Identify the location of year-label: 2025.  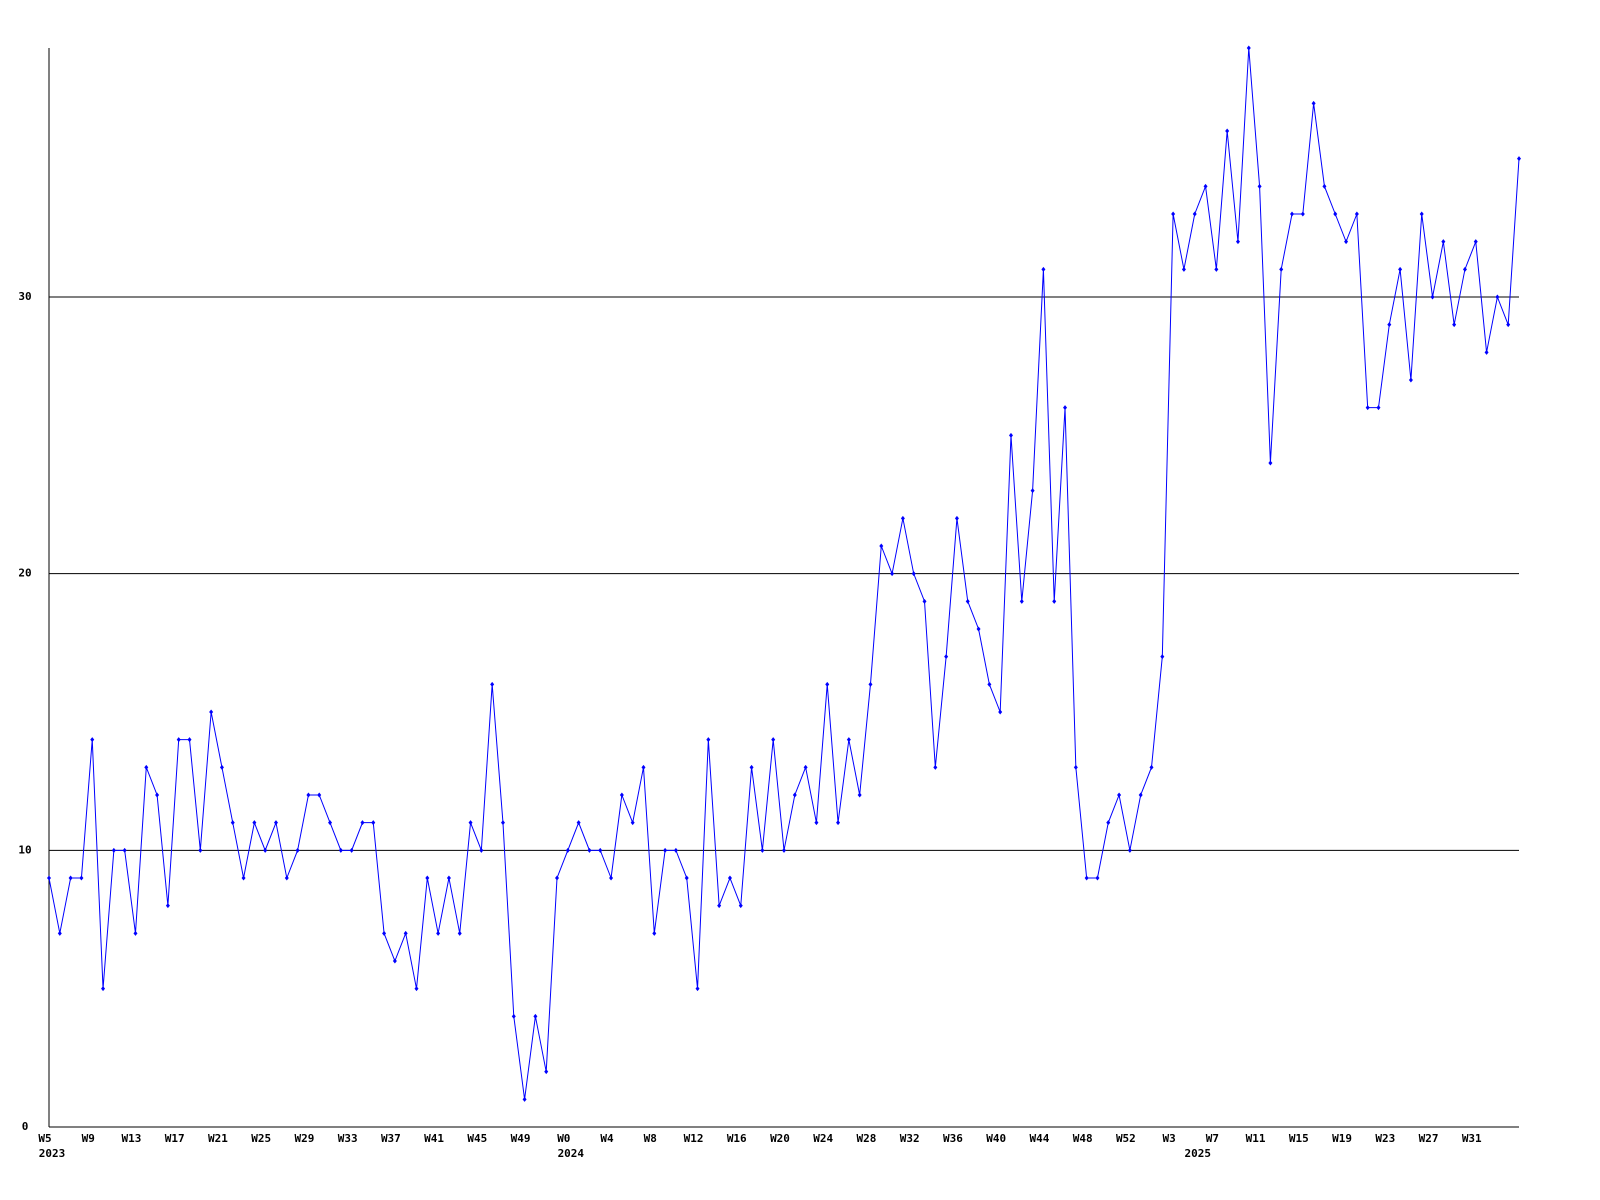
(1197, 1153).